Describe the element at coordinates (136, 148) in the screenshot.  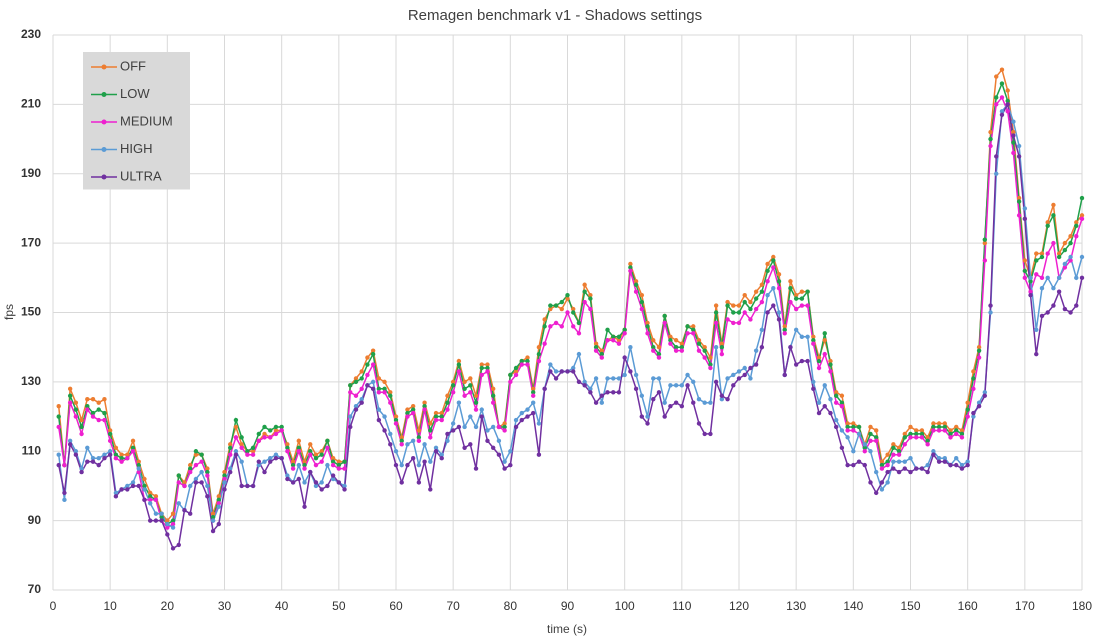
I see `legend-label: HIGH` at that location.